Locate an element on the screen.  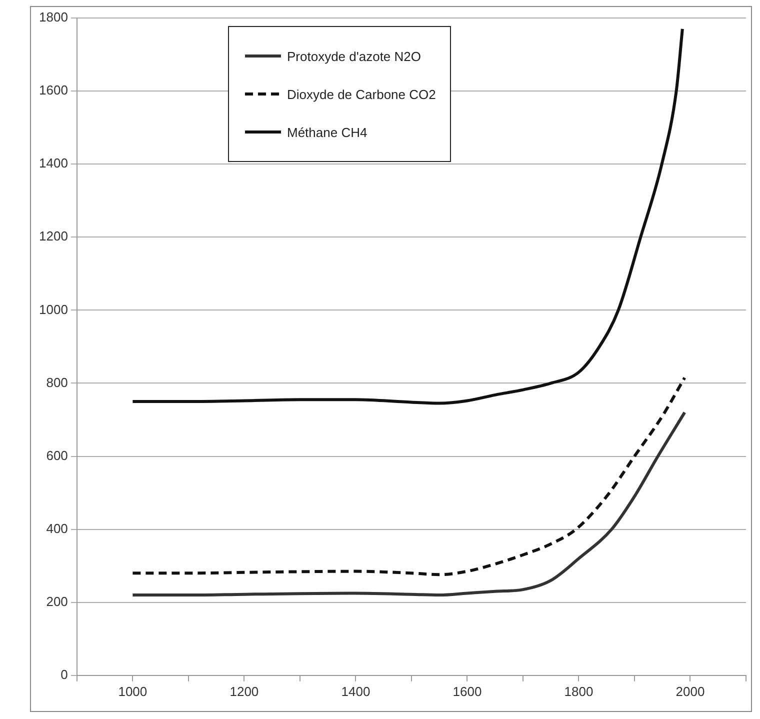
x-tick-label: 1200 is located at coordinates (244, 691).